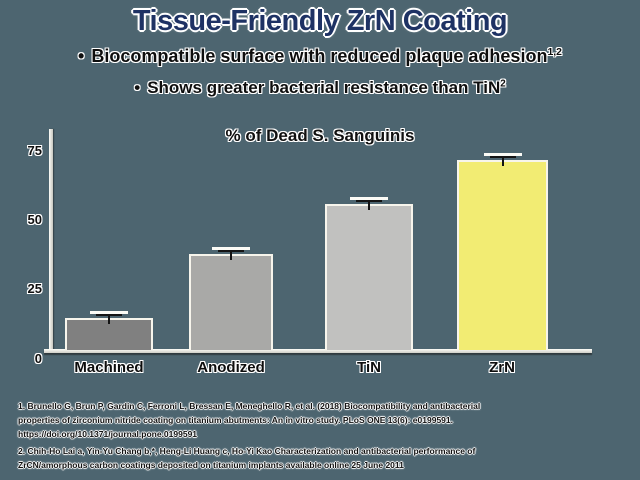 Image resolution: width=640 pixels, height=480 pixels. Describe the element at coordinates (369, 273) in the screenshot. I see `bar-tin` at that location.